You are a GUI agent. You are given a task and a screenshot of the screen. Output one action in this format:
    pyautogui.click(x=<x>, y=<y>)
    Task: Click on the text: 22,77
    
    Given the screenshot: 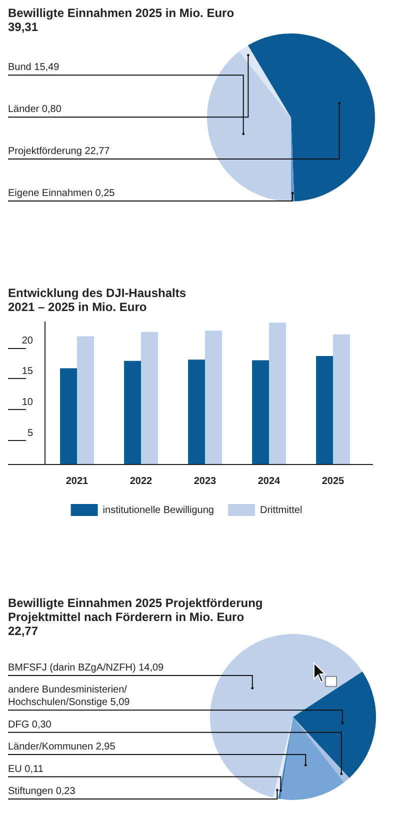 What is the action you would take?
    pyautogui.click(x=24, y=631)
    